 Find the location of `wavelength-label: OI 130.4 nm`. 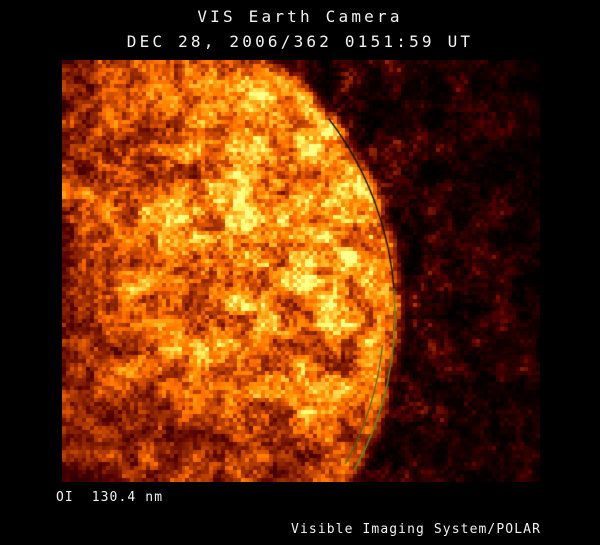

wavelength-label: OI 130.4 nm is located at coordinates (110, 497).